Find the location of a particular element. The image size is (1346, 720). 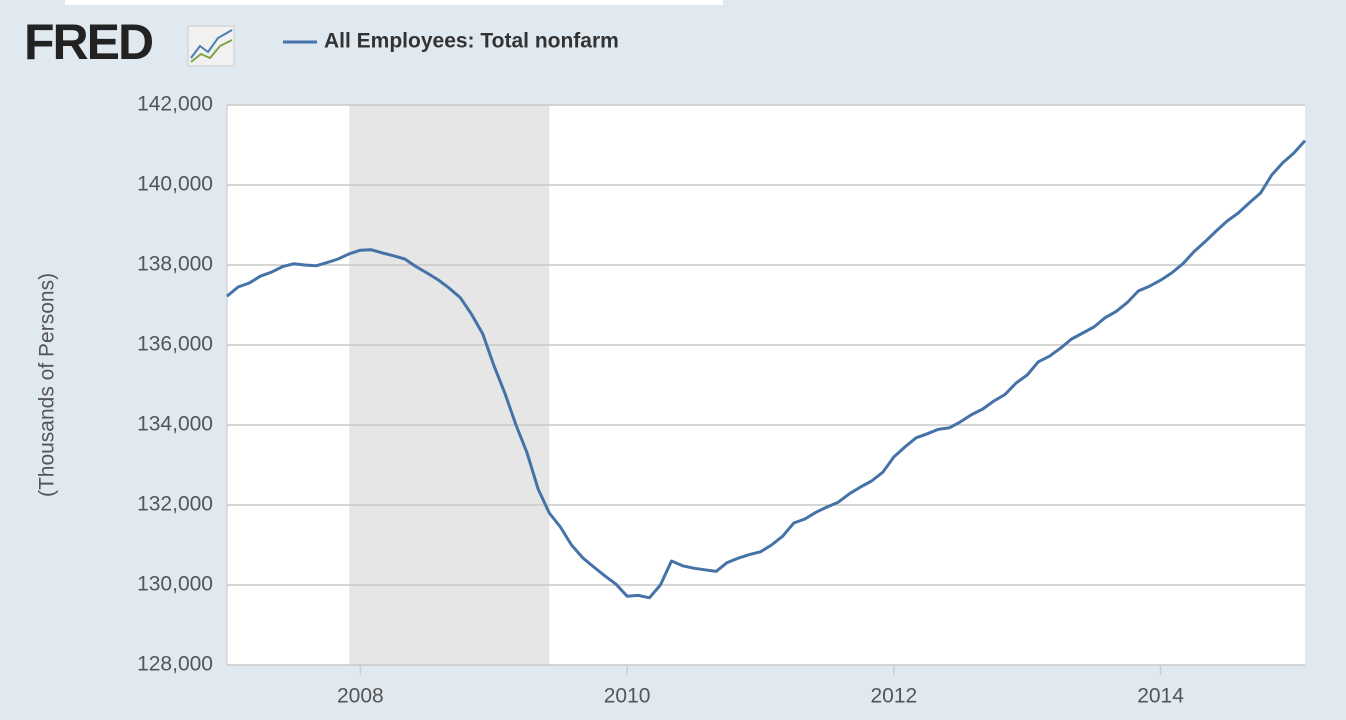

y-tick-label: 132,000 is located at coordinates (175, 504).